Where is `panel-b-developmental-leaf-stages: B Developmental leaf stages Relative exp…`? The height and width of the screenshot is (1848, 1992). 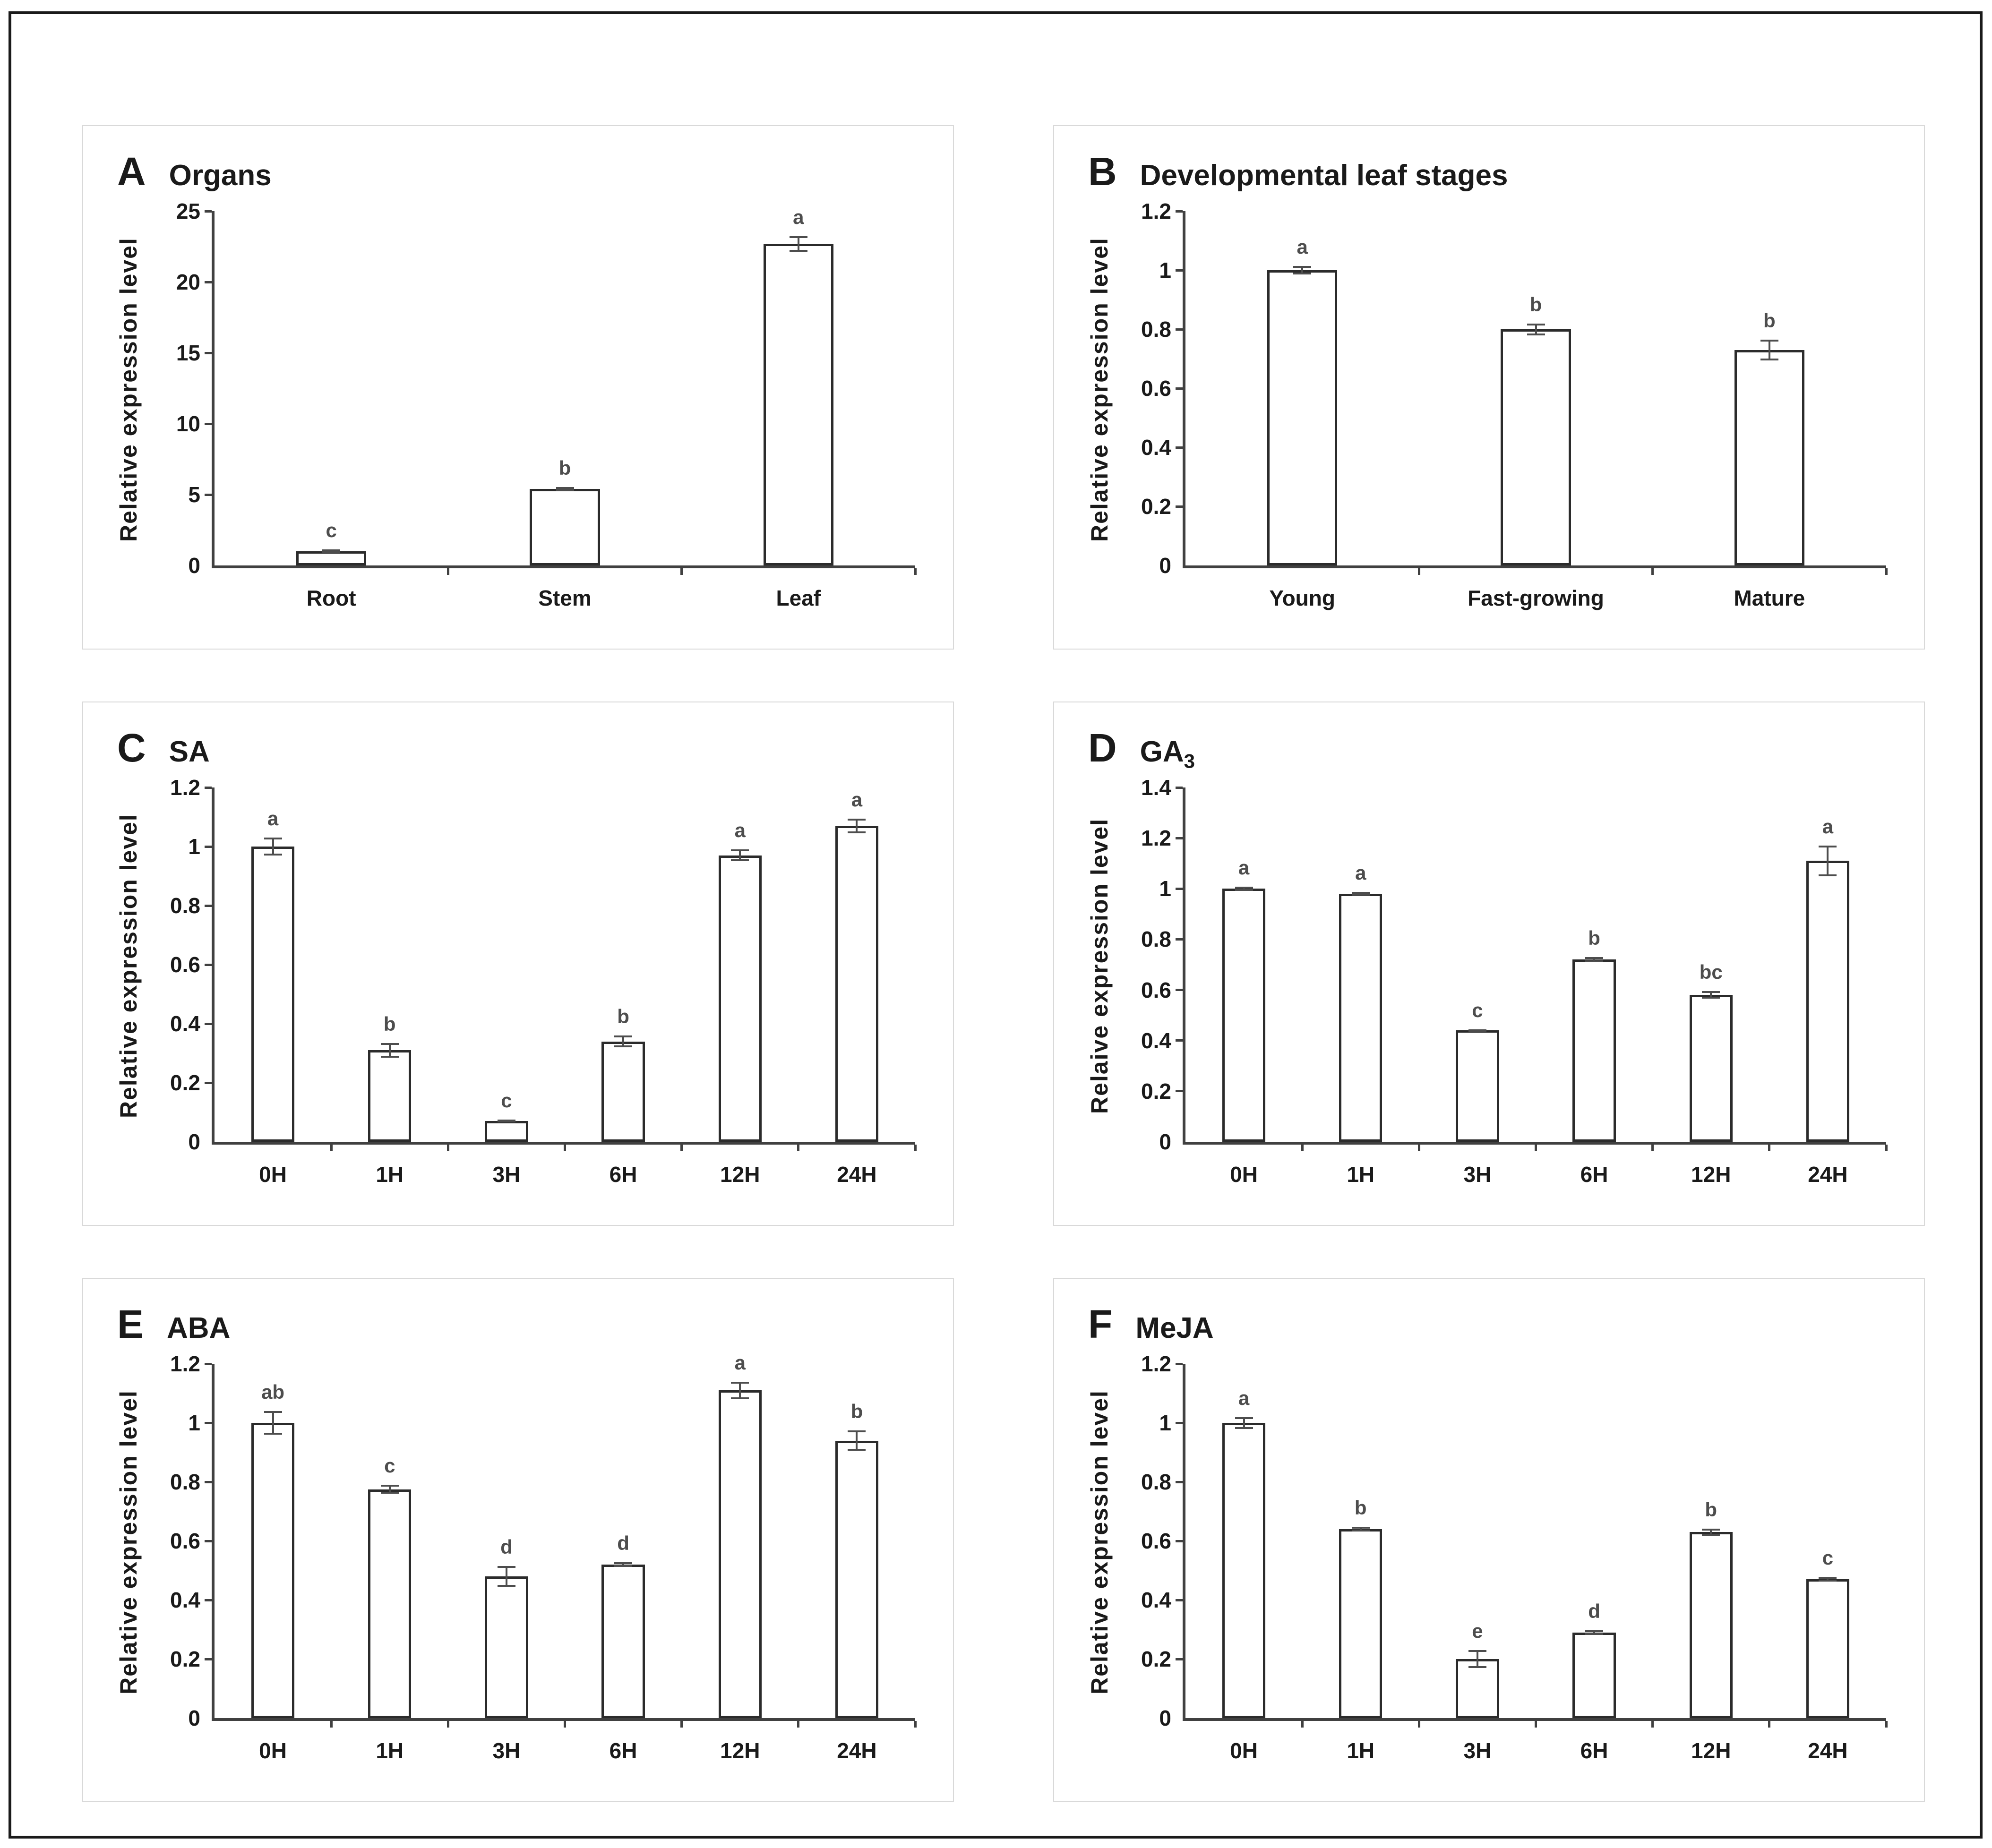 panel-b-developmental-leaf-stages: B Developmental leaf stages Relative exp… is located at coordinates (1489, 387).